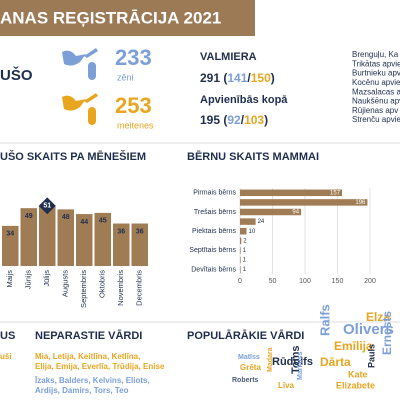 The width and height of the screenshot is (400, 400). I want to click on word-cloud-name: Toms, so click(296, 359).